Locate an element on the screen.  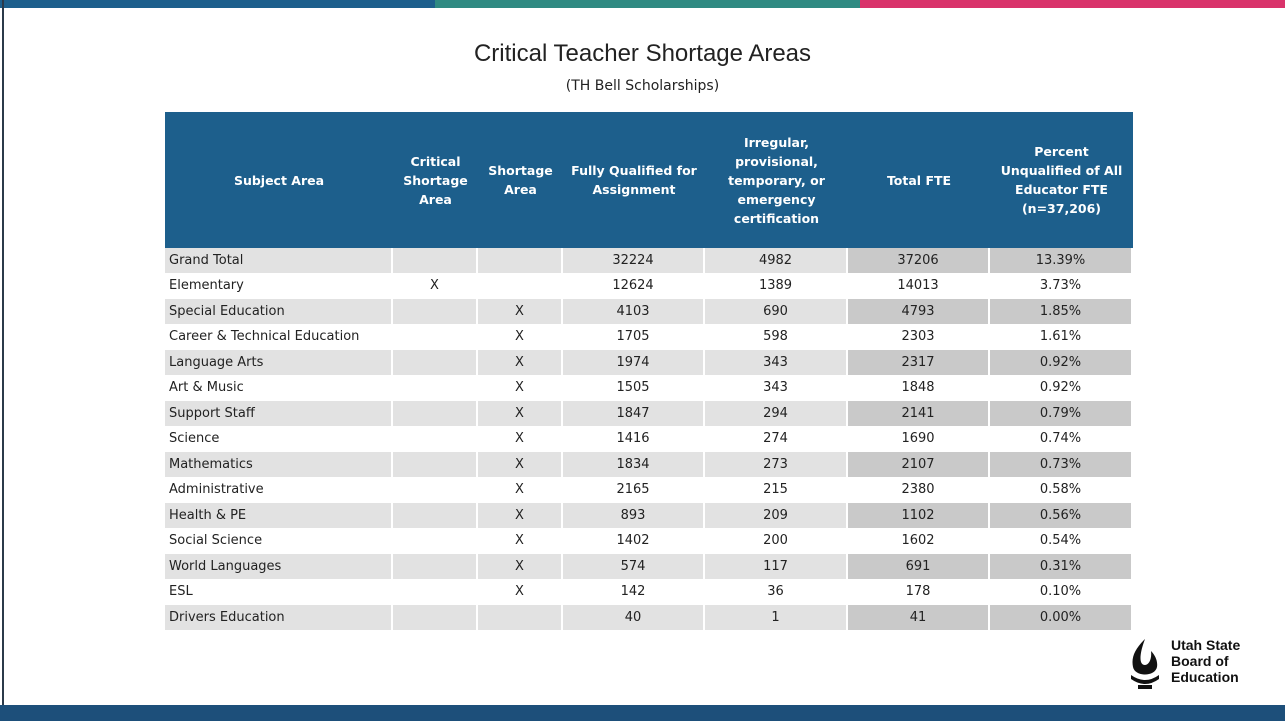
table-cell: 294 is located at coordinates (776, 414).